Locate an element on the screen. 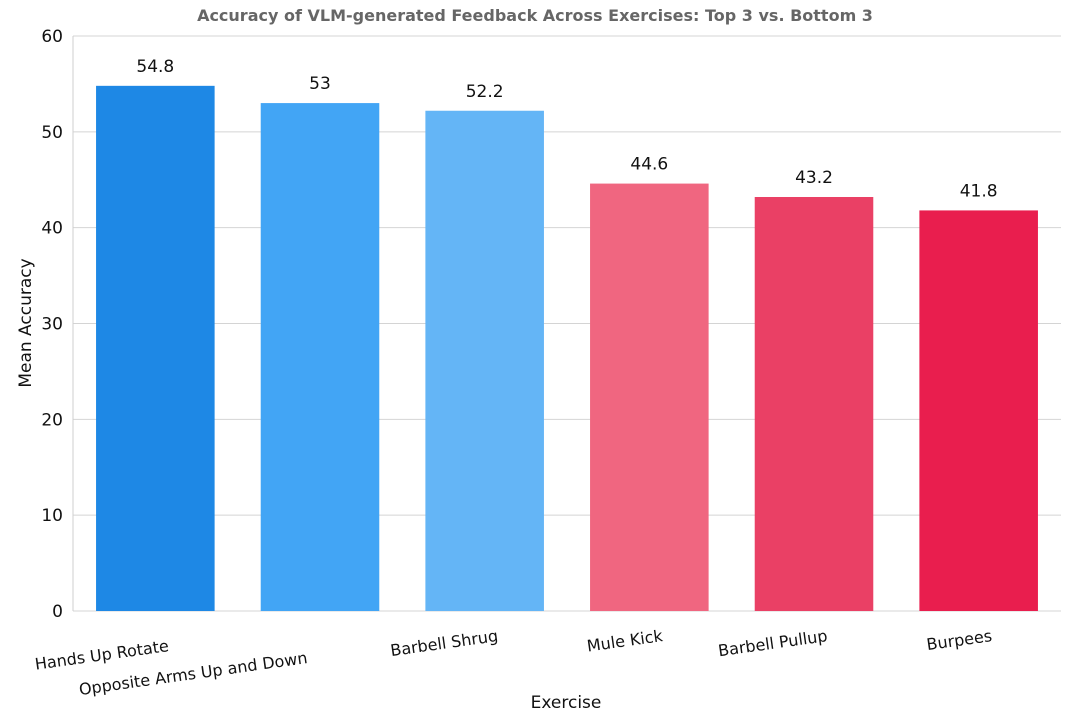 The width and height of the screenshot is (1071, 728). y-tick-label-40: 40 is located at coordinates (52, 229).